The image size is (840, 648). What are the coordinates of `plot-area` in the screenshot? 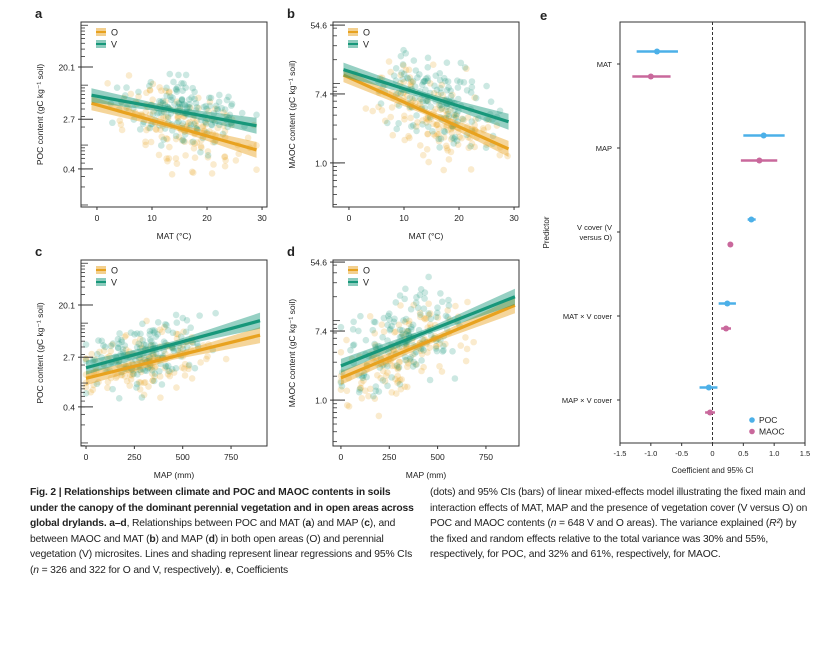 It's located at (171, 355).